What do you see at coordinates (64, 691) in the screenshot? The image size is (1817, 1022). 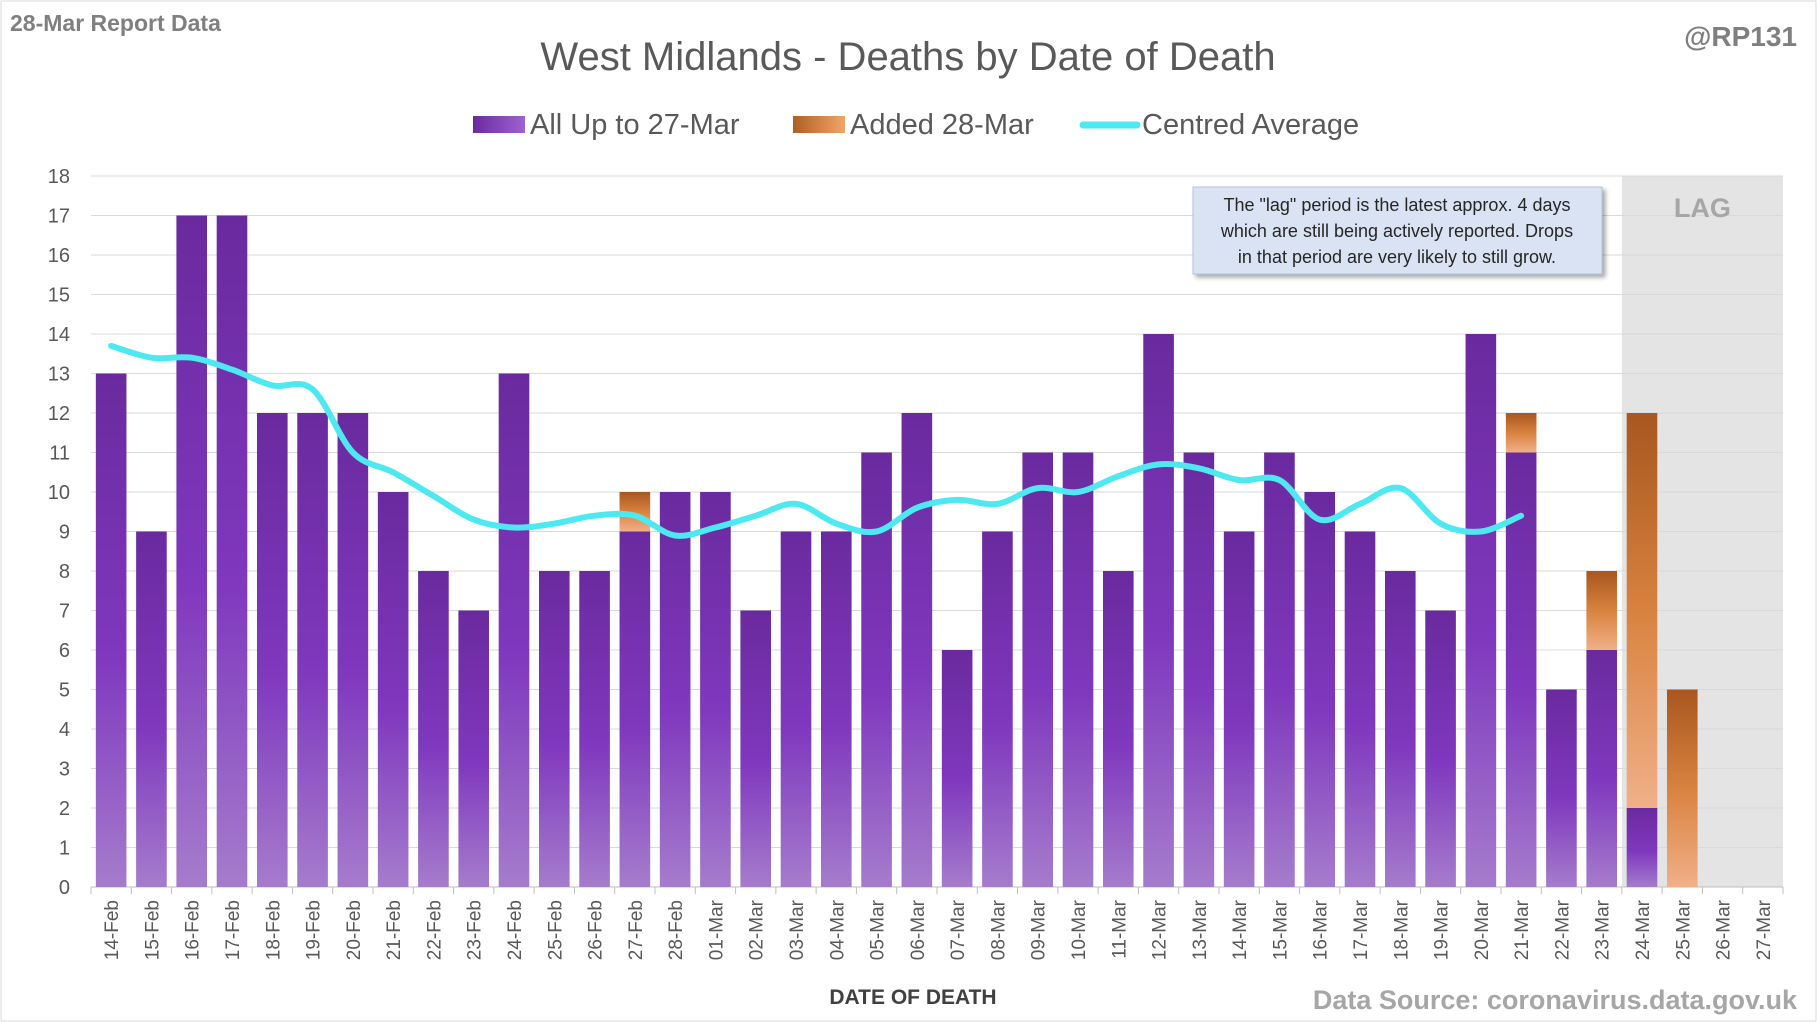 I see `y-tick-label: 5` at bounding box center [64, 691].